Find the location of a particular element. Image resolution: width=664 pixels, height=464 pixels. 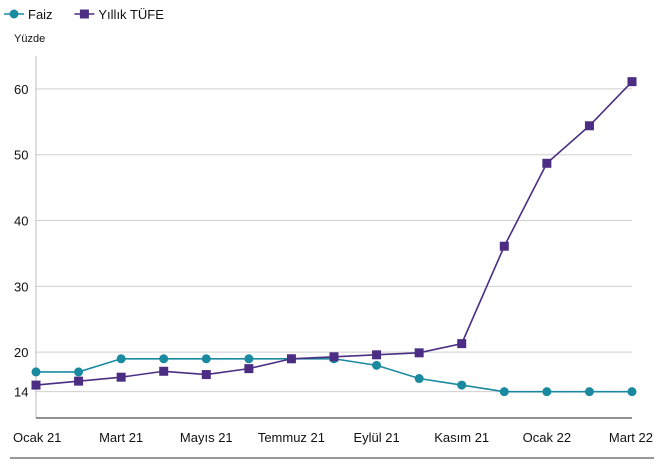

x-tick-label: Mart 21 is located at coordinates (121, 437).